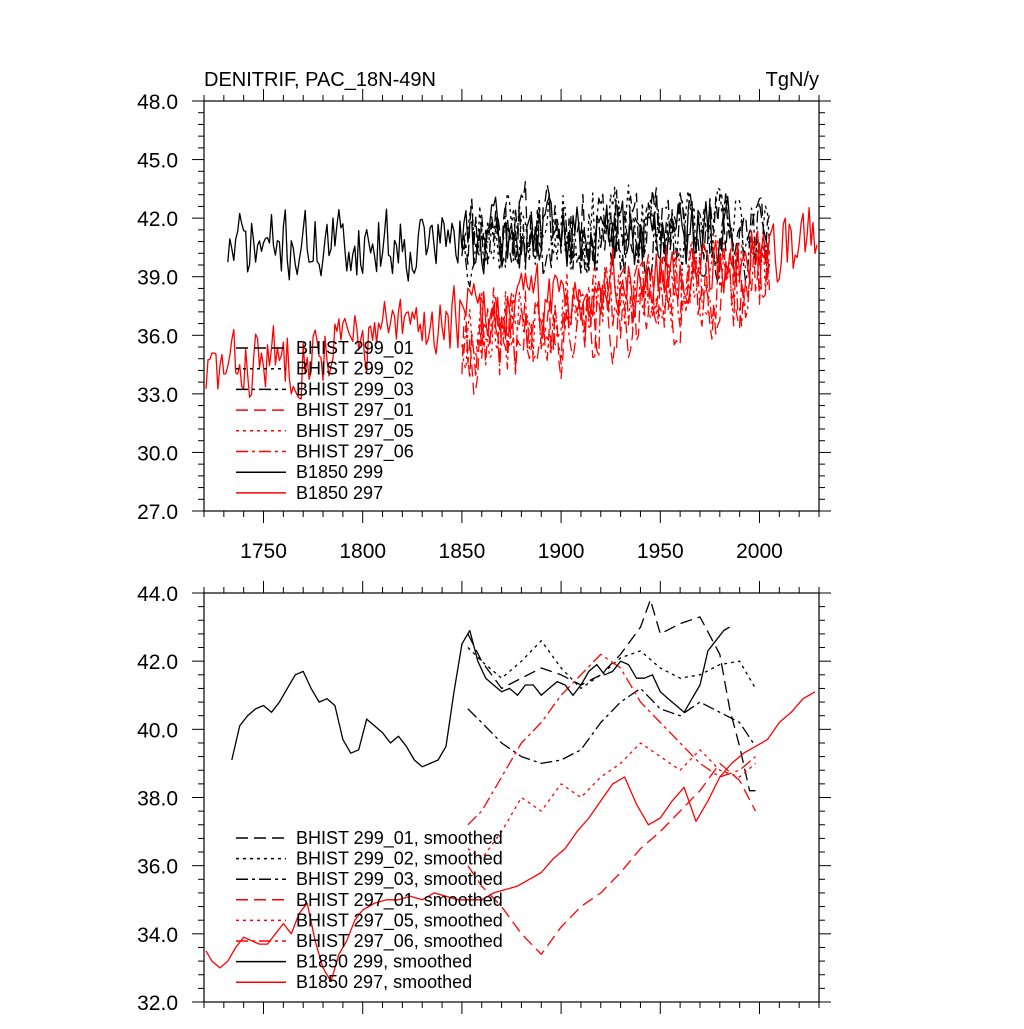  What do you see at coordinates (660, 551) in the screenshot?
I see `x-tick-label: 1950` at bounding box center [660, 551].